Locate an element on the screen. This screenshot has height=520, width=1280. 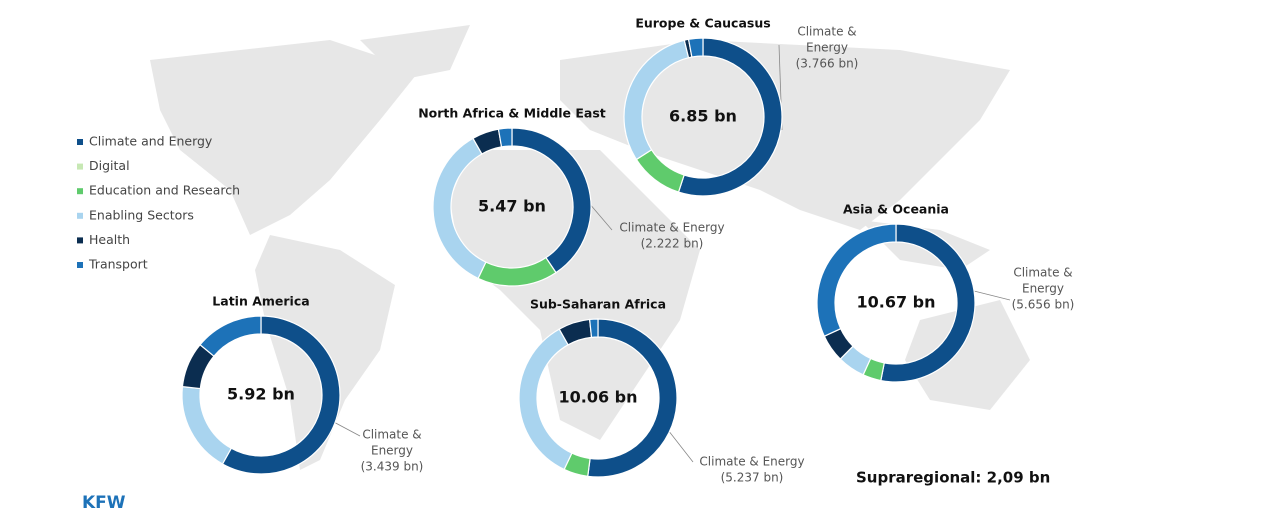
supraregional: Supraregional: 2,09 bn is located at coordinates (953, 478).